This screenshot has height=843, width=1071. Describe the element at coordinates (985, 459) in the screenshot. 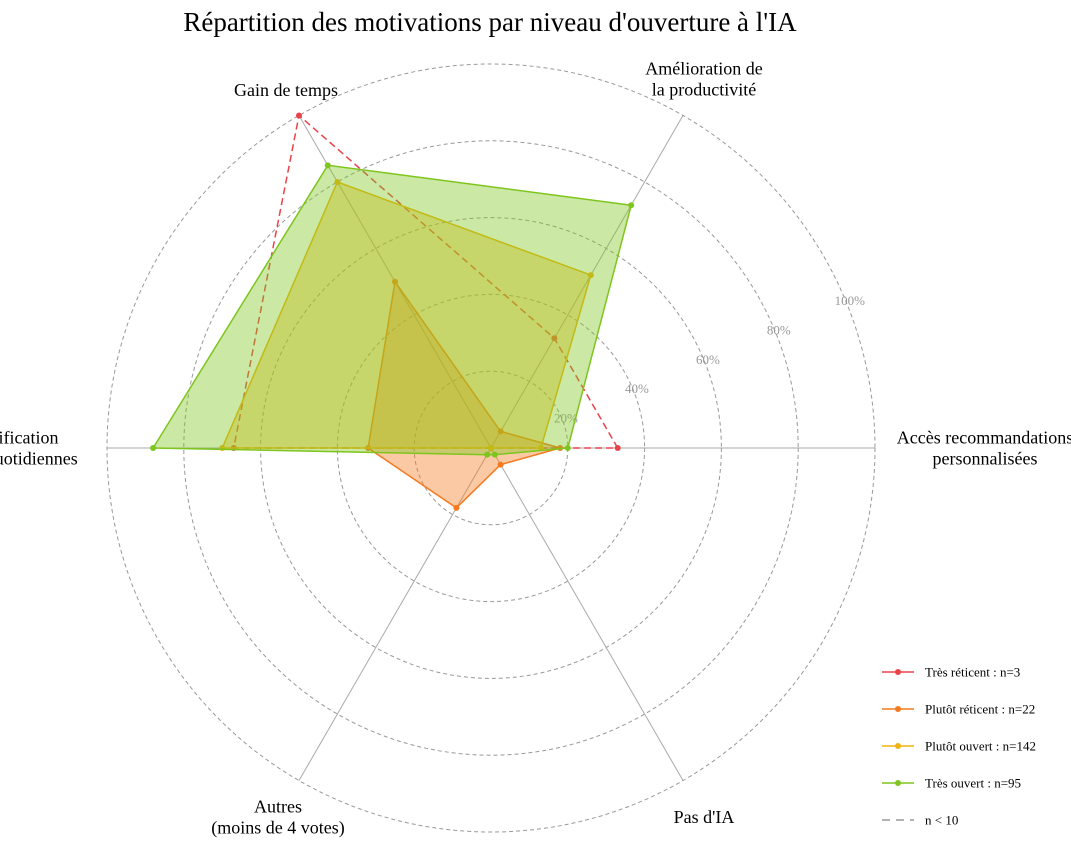

I see `axis-label: personnalisées` at that location.